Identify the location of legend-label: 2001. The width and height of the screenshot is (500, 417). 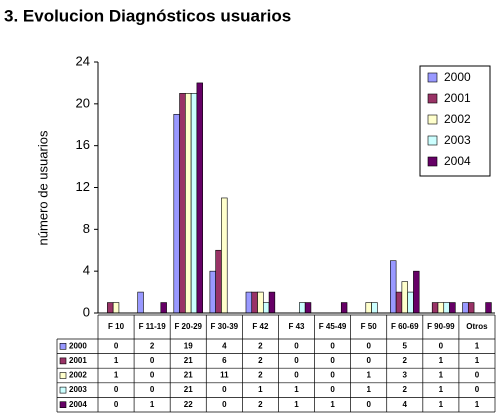
(457, 98).